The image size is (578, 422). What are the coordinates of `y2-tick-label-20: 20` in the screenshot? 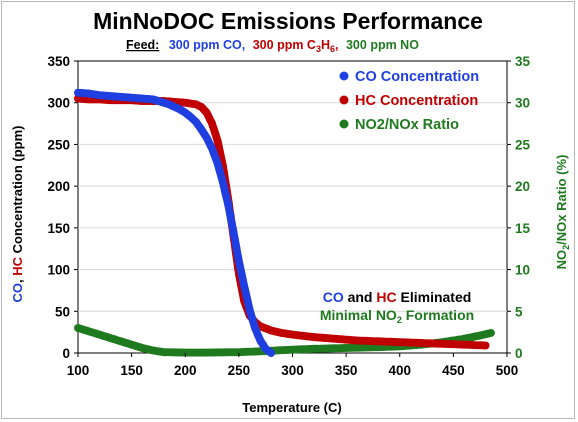 It's located at (522, 186).